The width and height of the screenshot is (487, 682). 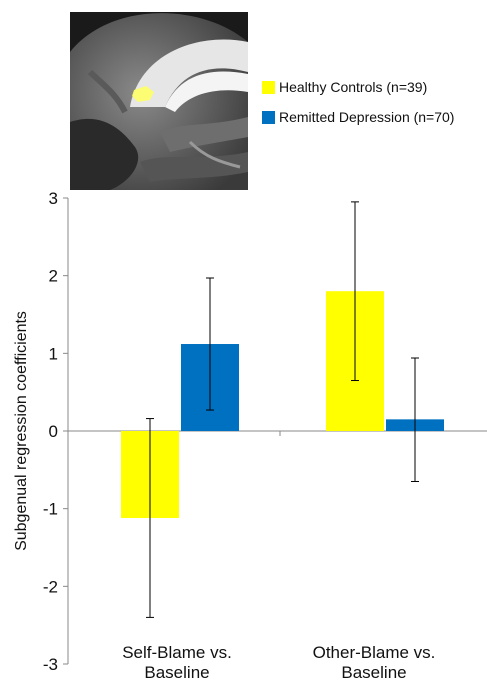 I want to click on sagittal-brain-slice-icon, so click(x=159, y=101).